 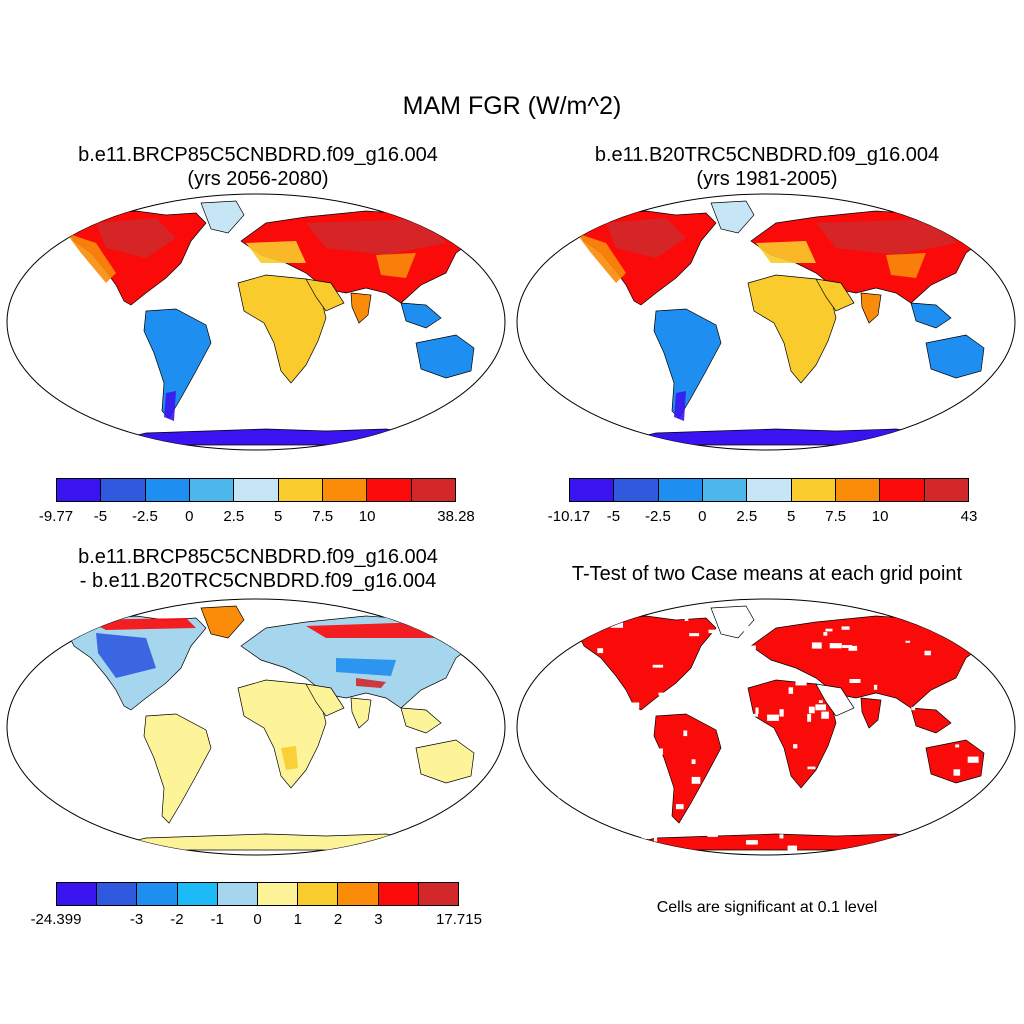 What do you see at coordinates (222, 217) in the screenshot?
I see `landmass-greenland` at bounding box center [222, 217].